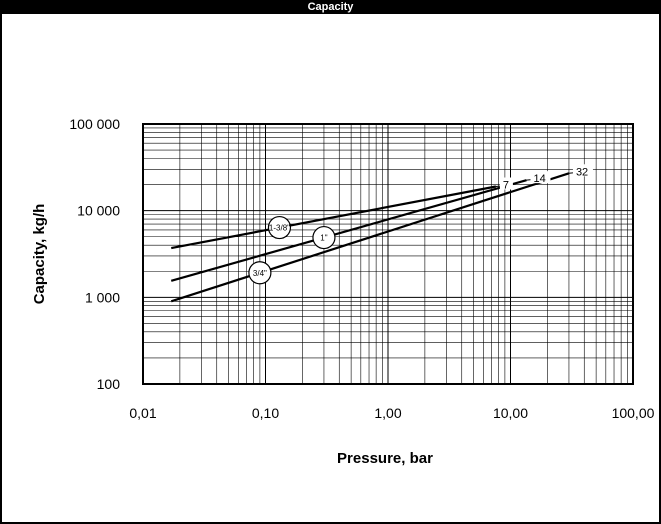 The width and height of the screenshot is (661, 524). I want to click on y-tick-label: 10 000, so click(98, 211).